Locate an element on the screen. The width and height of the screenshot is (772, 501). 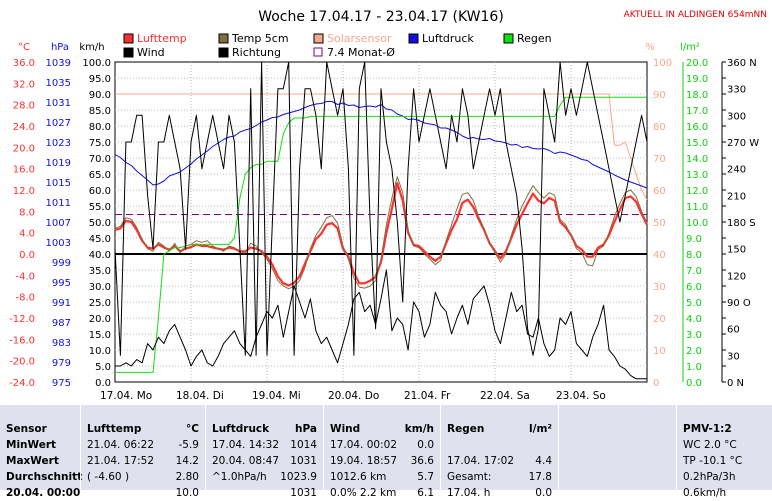
x-tick-label: 22.04. Sa is located at coordinates (505, 396).